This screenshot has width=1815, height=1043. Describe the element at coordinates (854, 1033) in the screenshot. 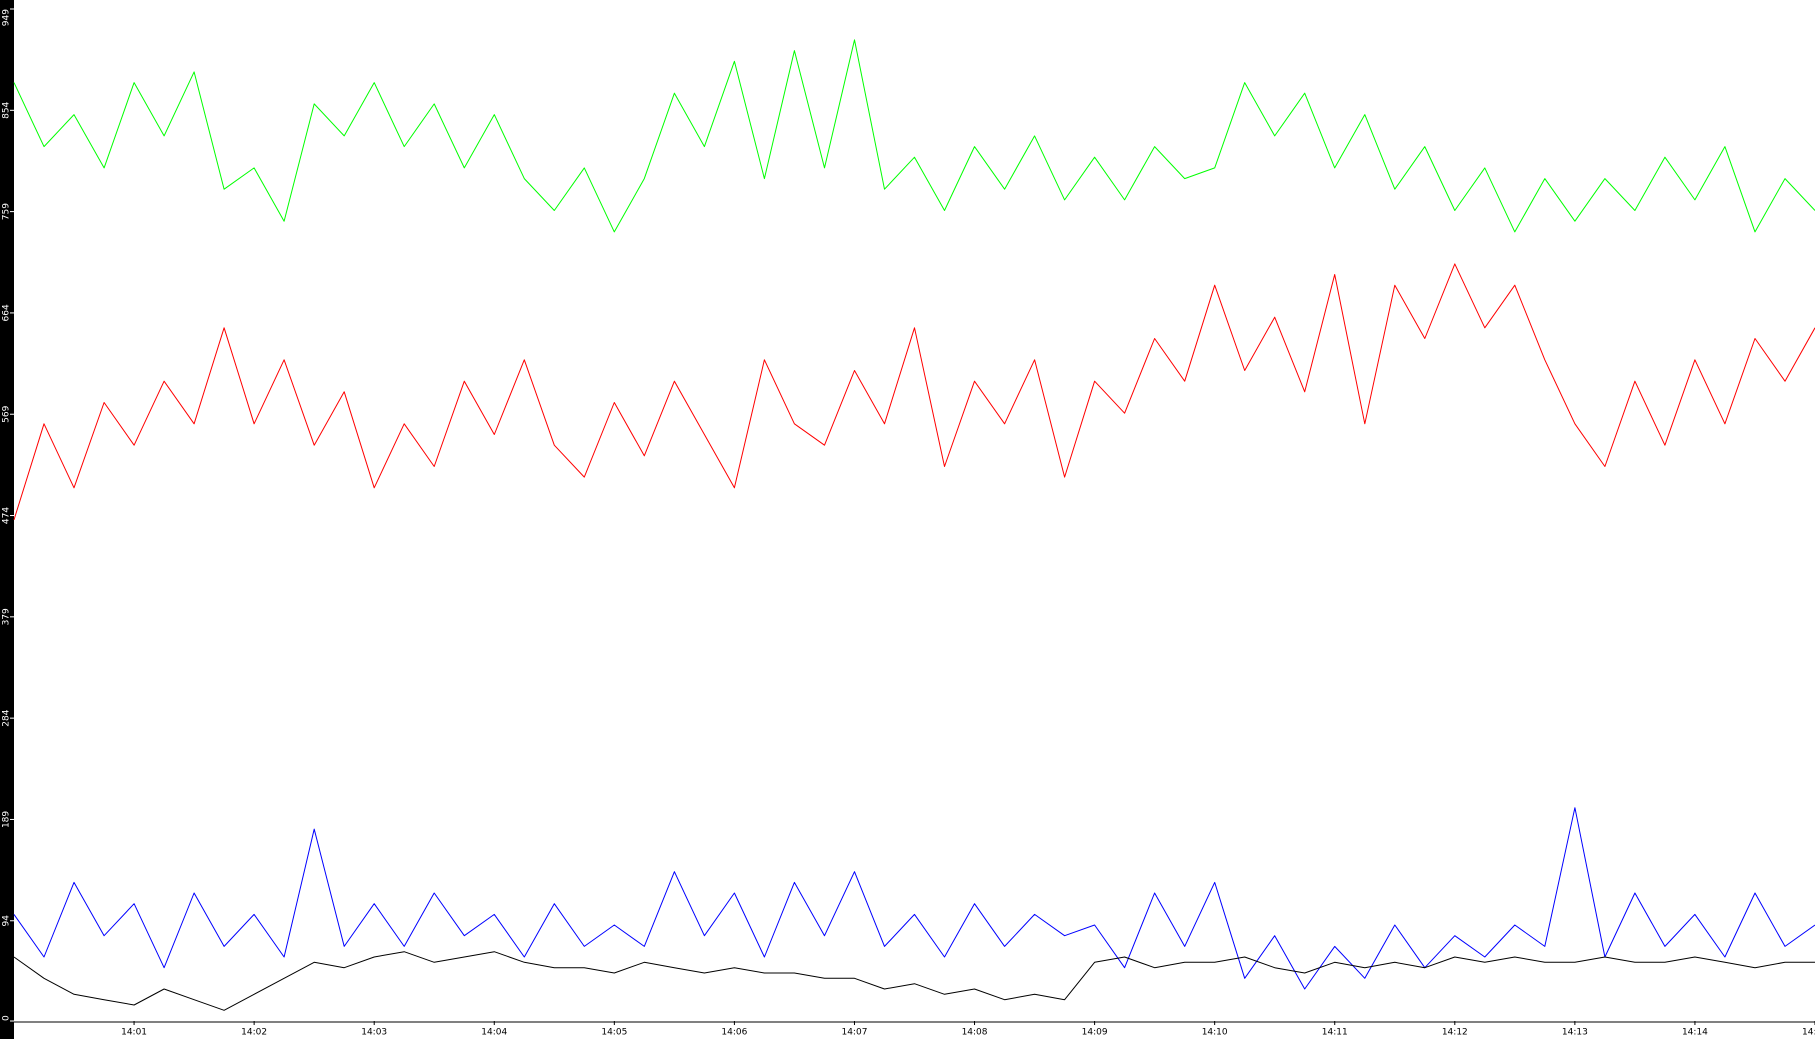

I see `x-tick-label: 14:07` at that location.